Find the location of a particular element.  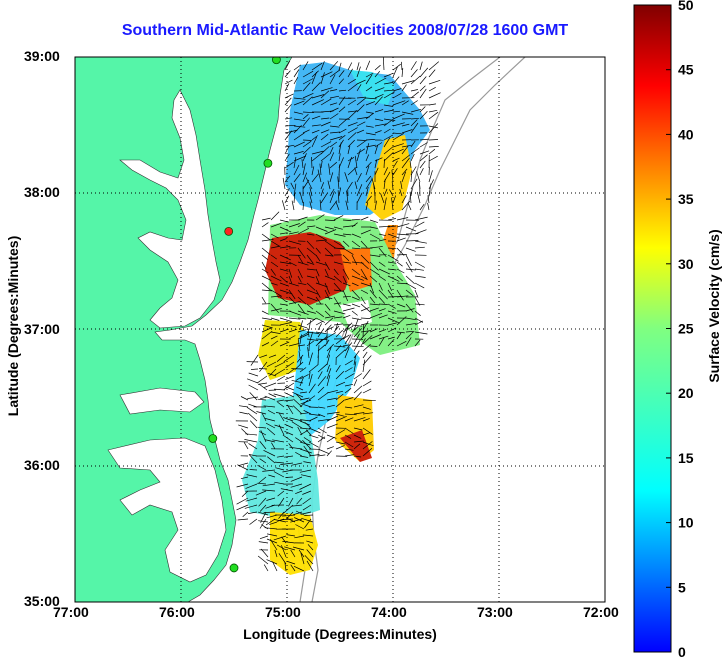

colorbar-ticks: 0 5 10 15 20 25 30 35 40 45 50 is located at coordinates (680, 329).